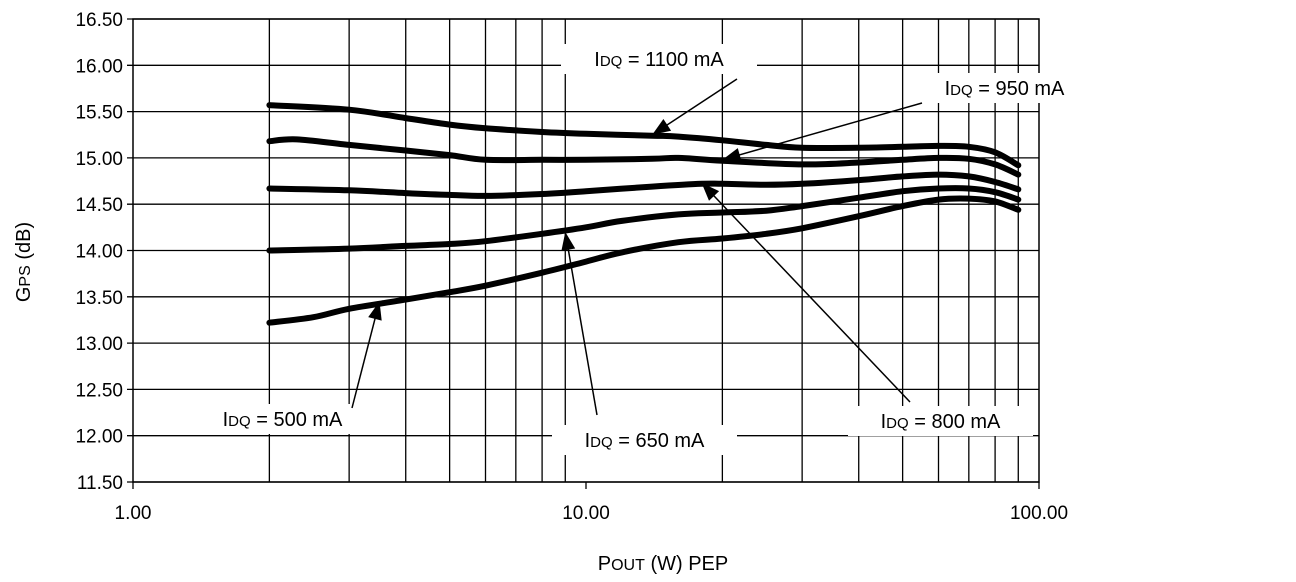 This screenshot has height=582, width=1296. Describe the element at coordinates (133, 513) in the screenshot. I see `x-tick-label: 1.00` at that location.